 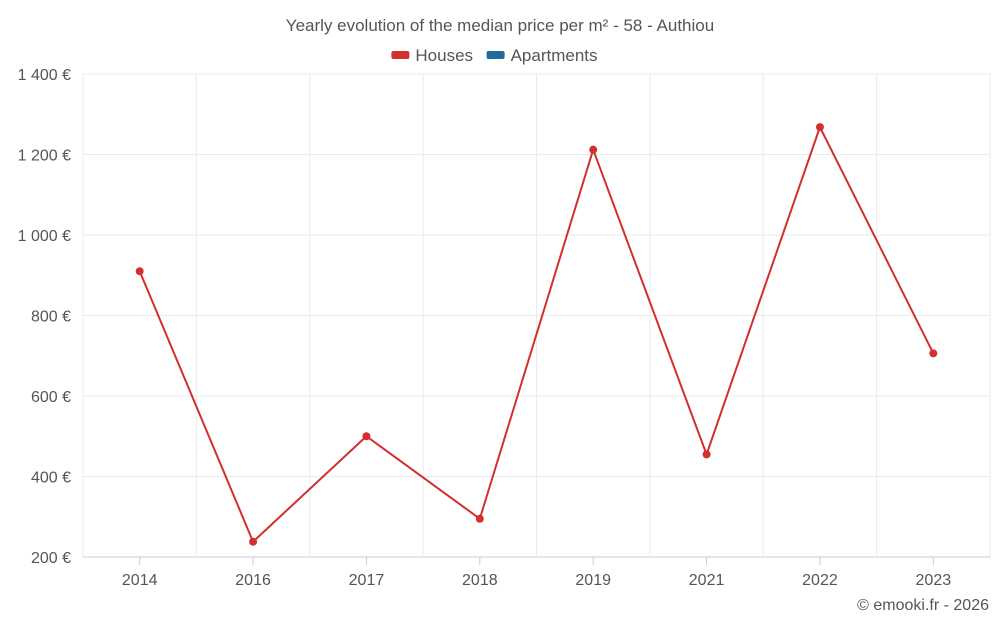 I want to click on copyright-text: © emooki.fr - 2026, so click(x=923, y=605).